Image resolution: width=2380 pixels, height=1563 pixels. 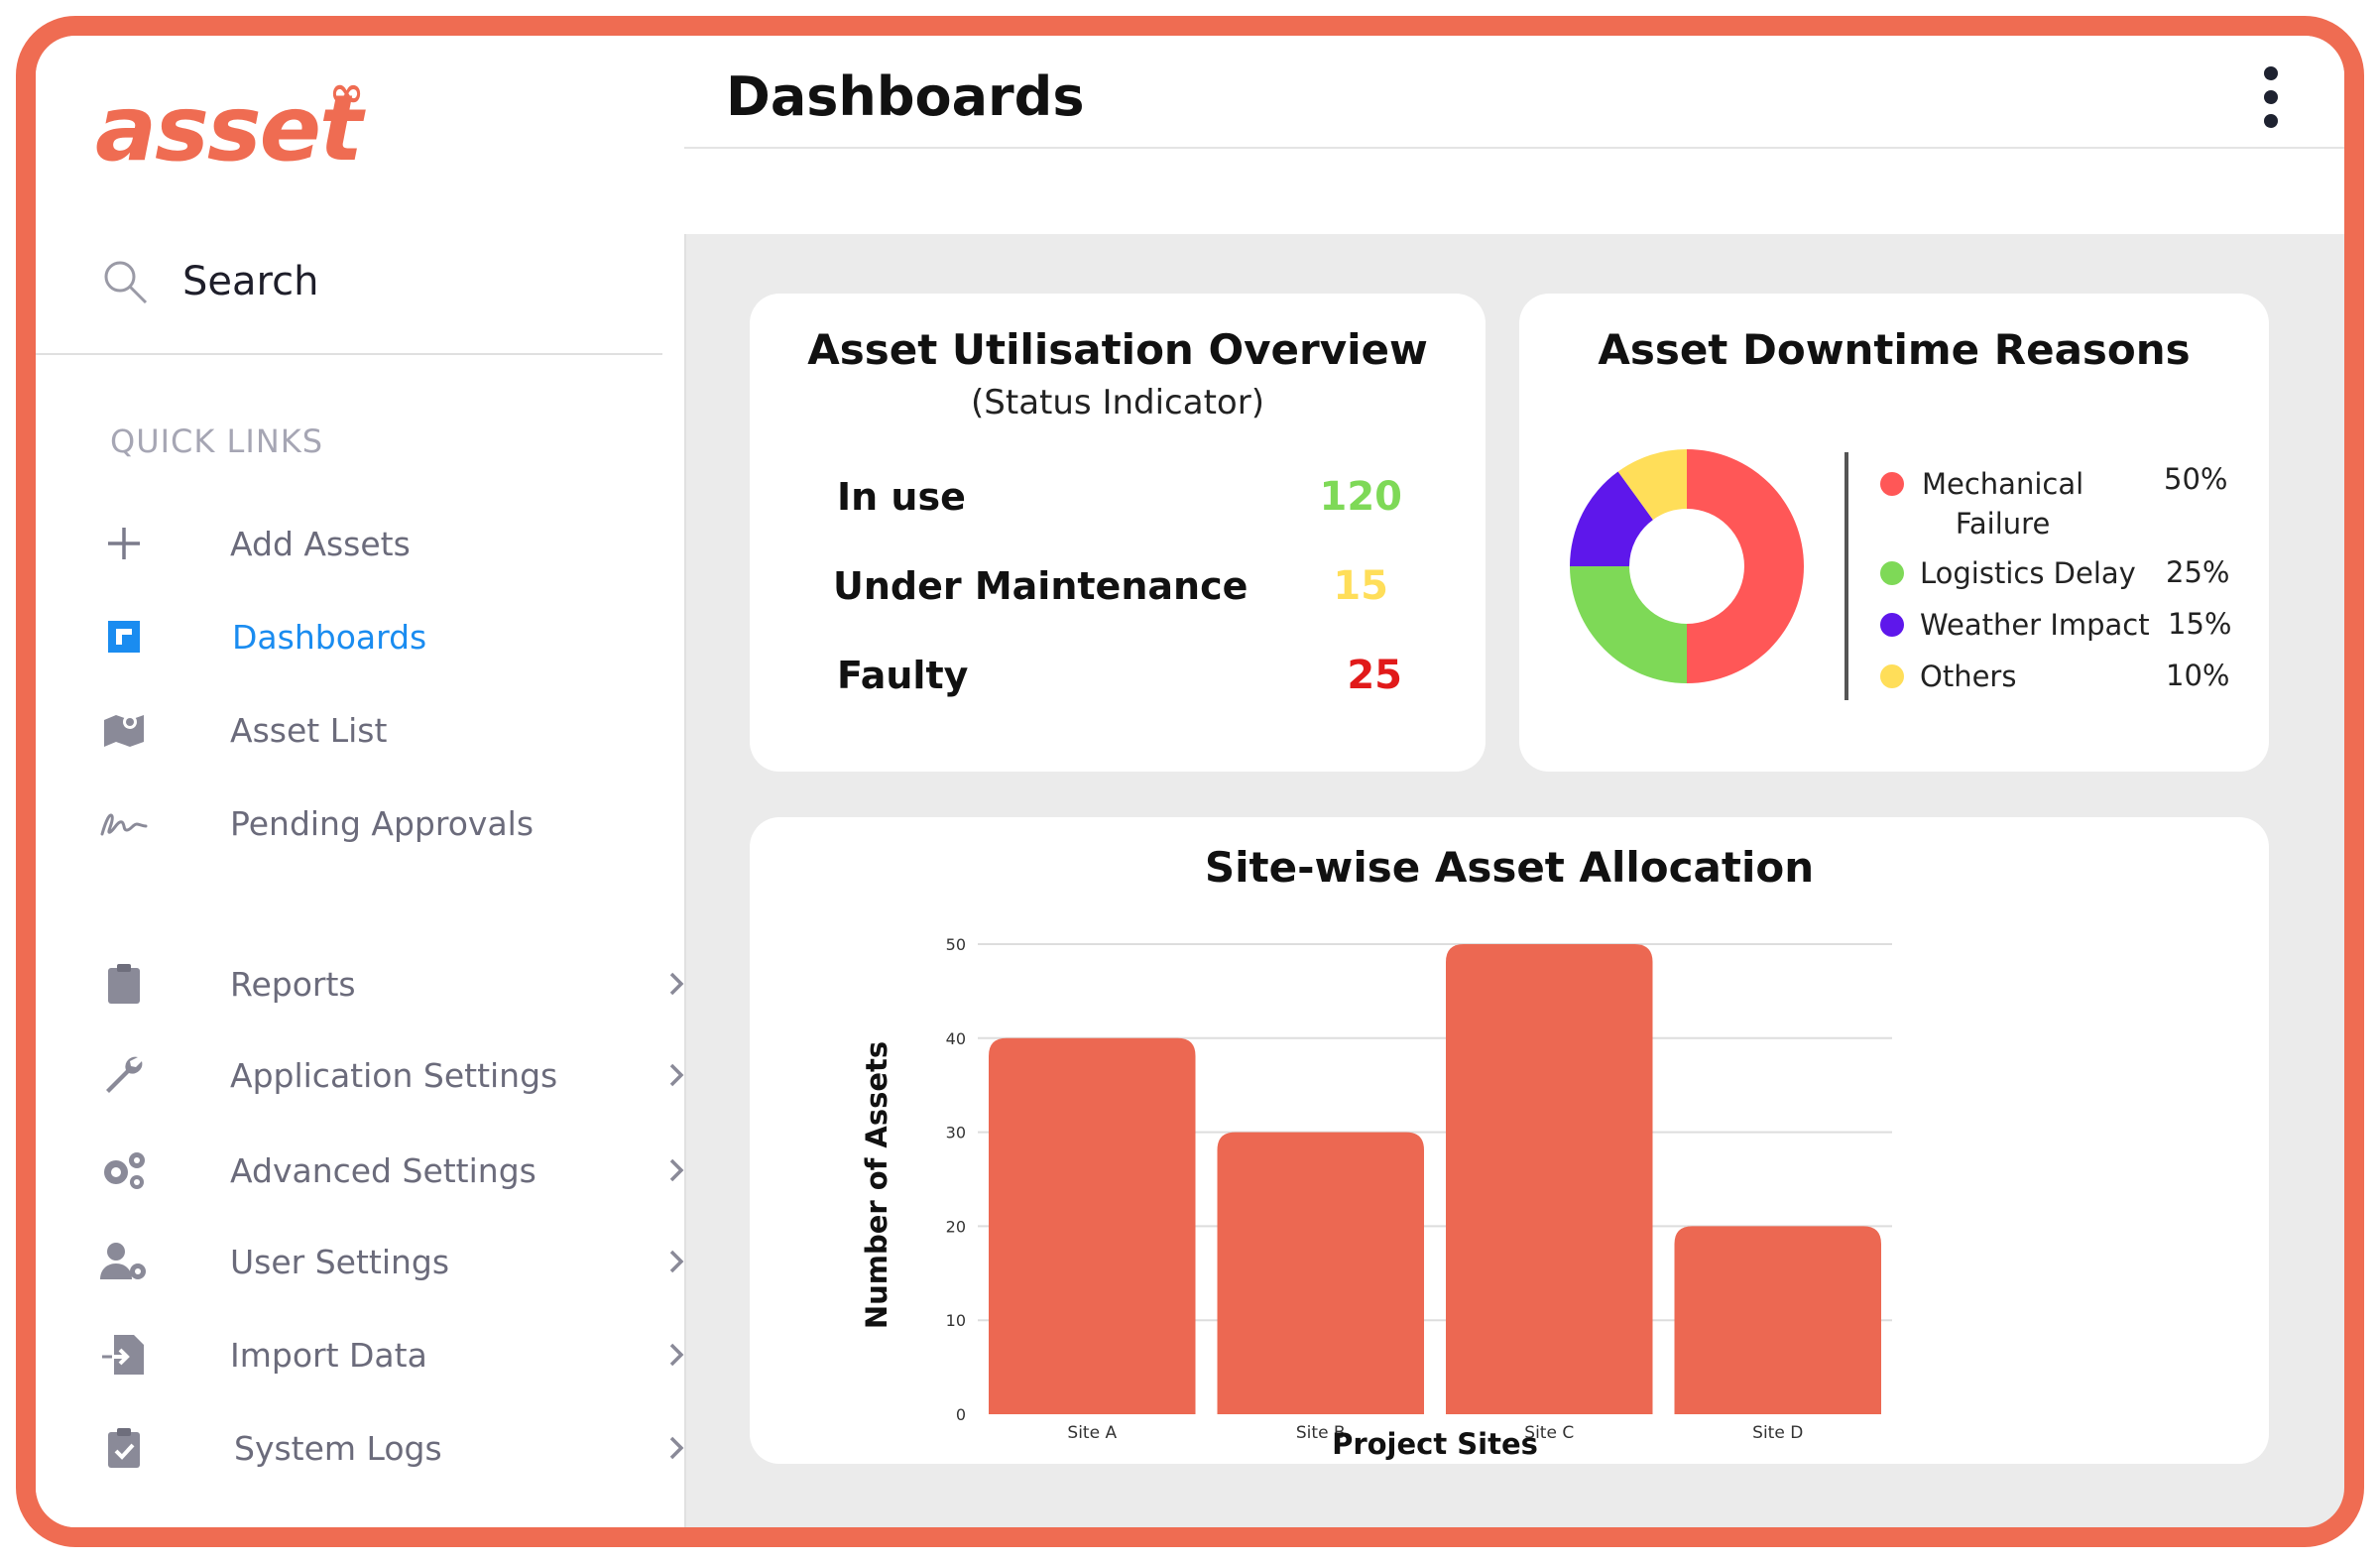 I want to click on legend-percentage: 50%, so click(x=2196, y=479).